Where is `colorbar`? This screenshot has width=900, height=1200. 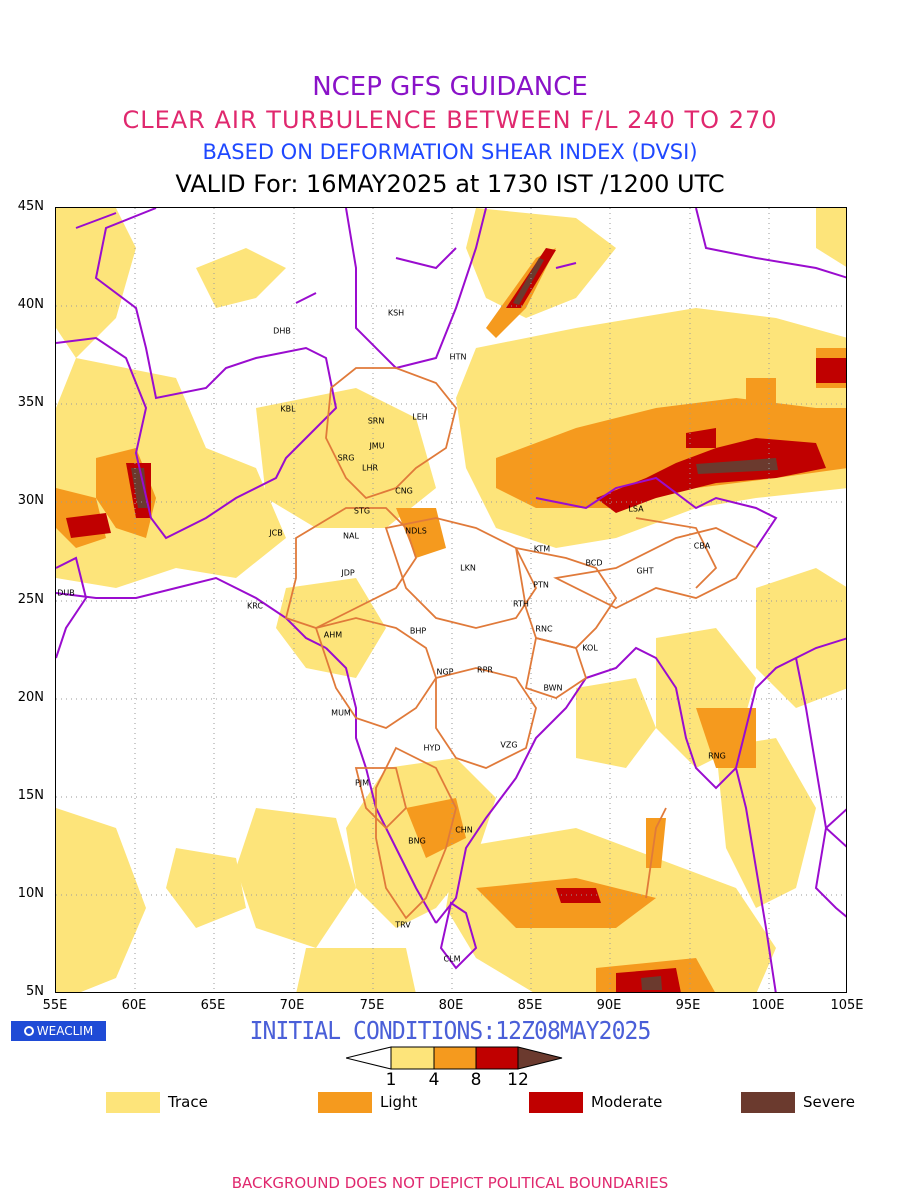 colorbar is located at coordinates (454, 1058).